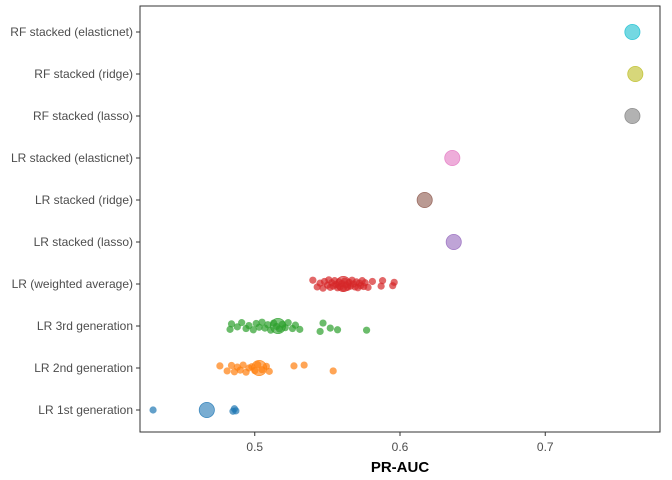 The height and width of the screenshot is (480, 672). What do you see at coordinates (545, 447) in the screenshot?
I see `x-tick-label: 0.7` at bounding box center [545, 447].